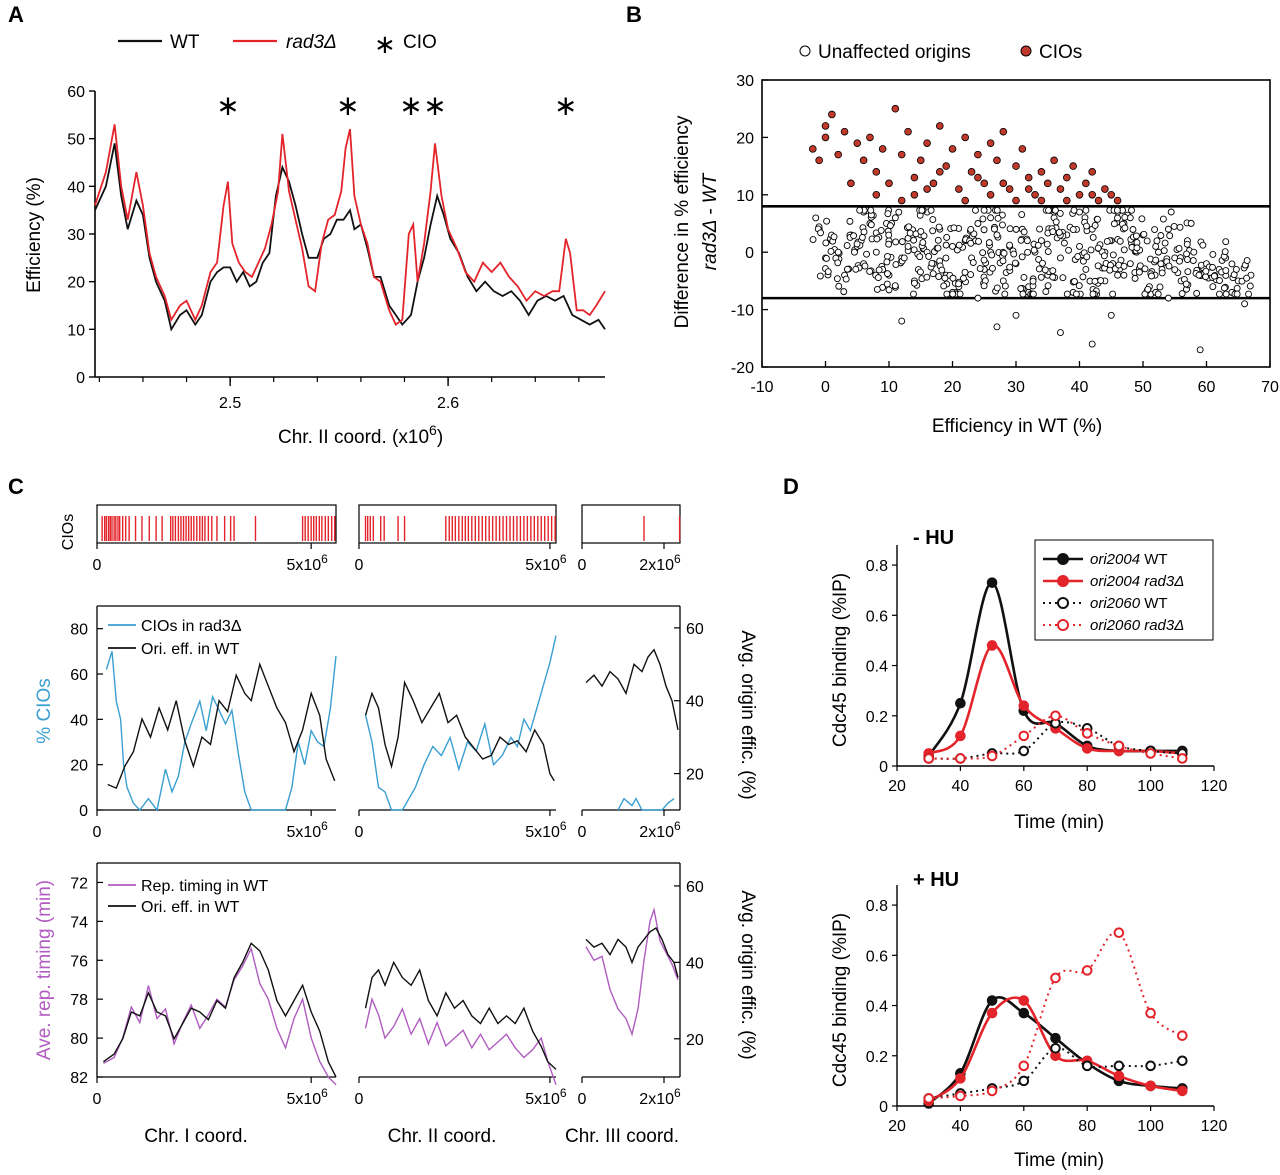  What do you see at coordinates (1143, 387) in the screenshot?
I see `b-x-tick-label: 50` at bounding box center [1143, 387].